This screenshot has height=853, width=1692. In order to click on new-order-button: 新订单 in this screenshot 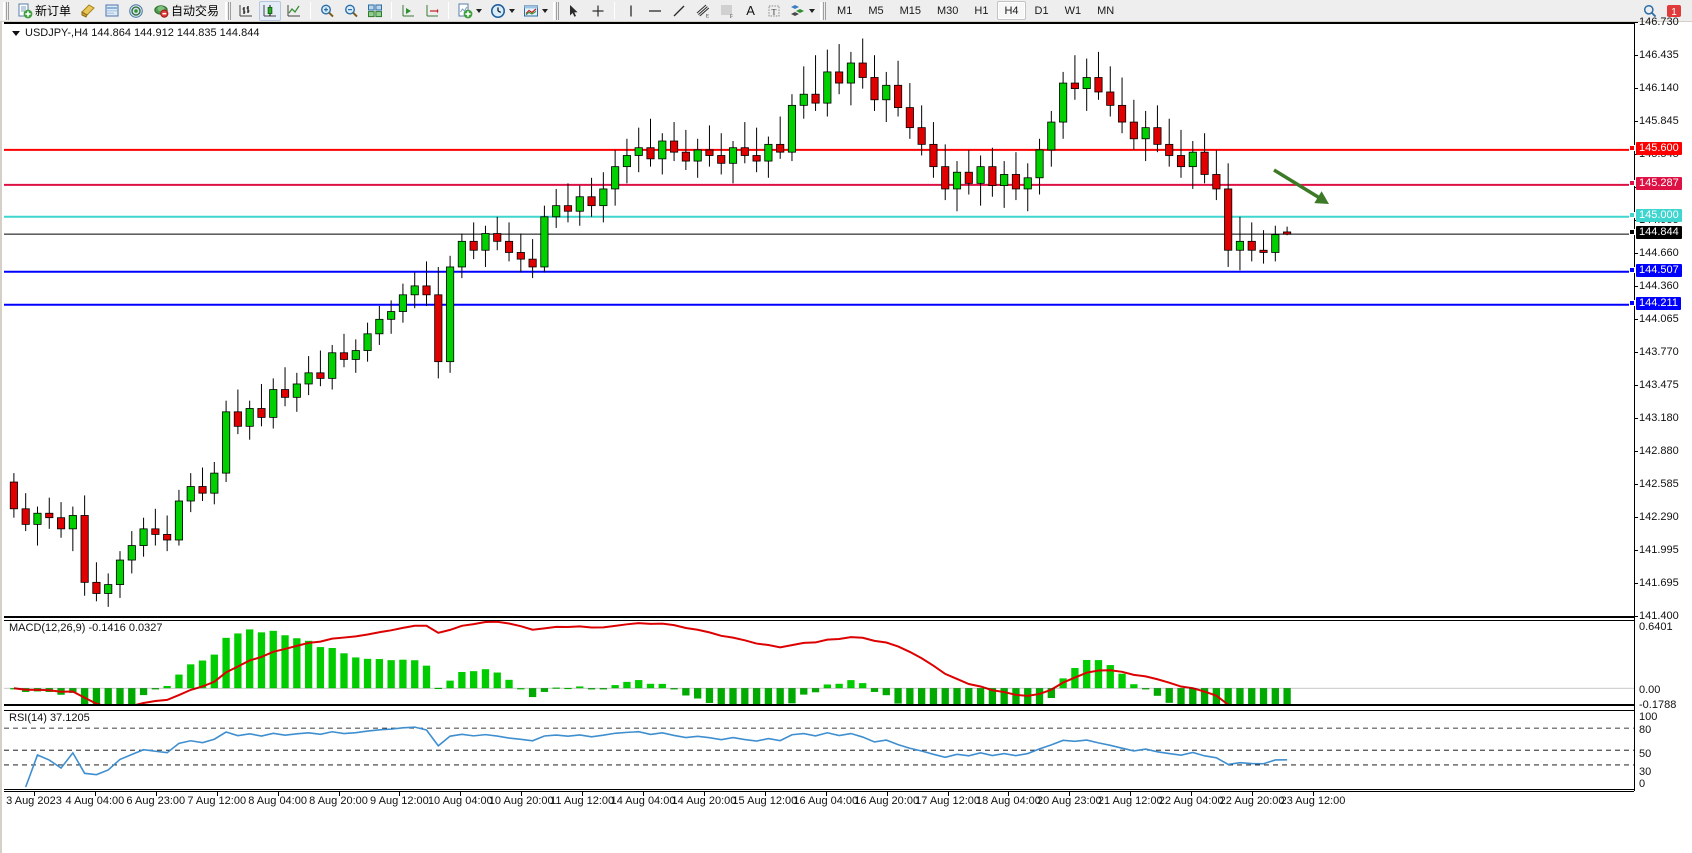, I will do `click(44, 11)`.